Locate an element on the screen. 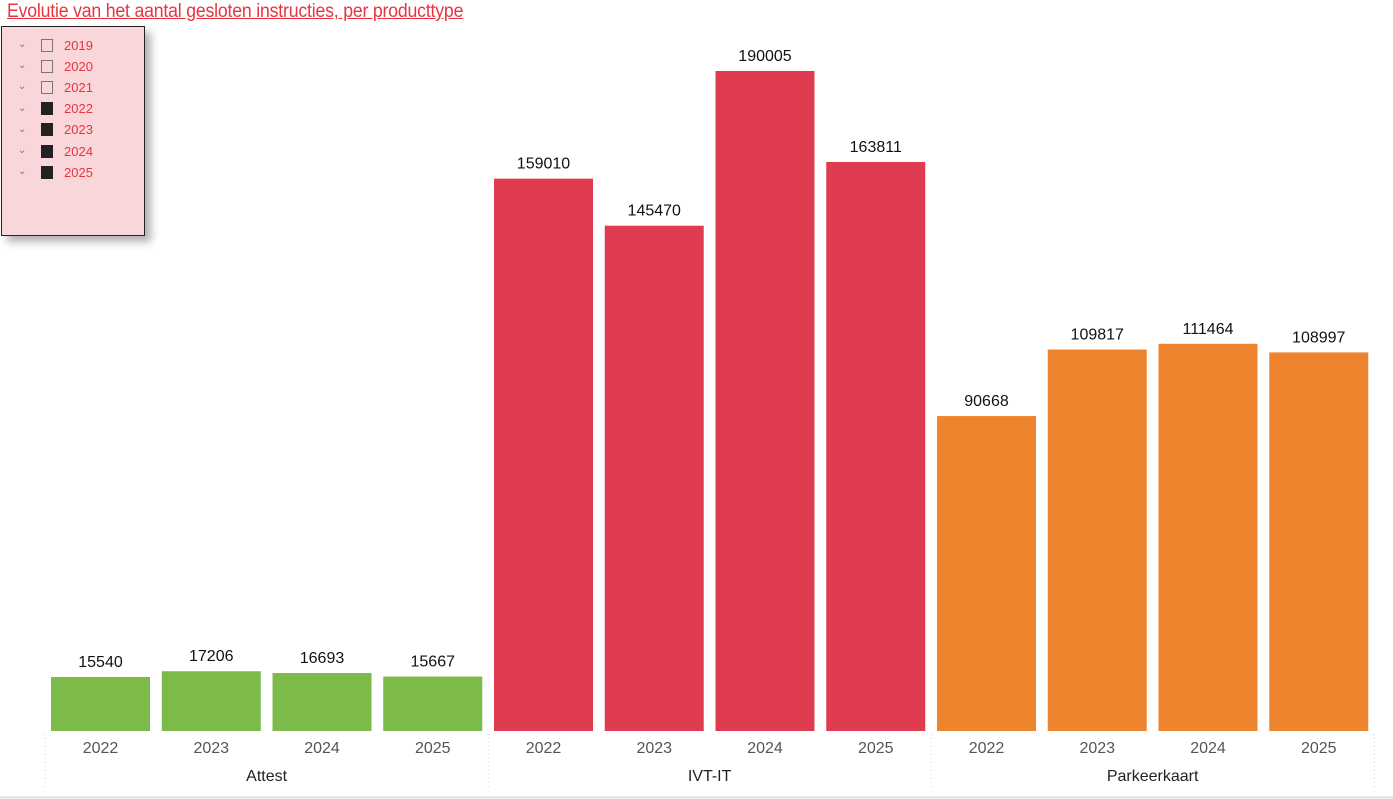 This screenshot has width=1393, height=799. slicer-item-2020: ⌄ 2020 is located at coordinates (55, 66).